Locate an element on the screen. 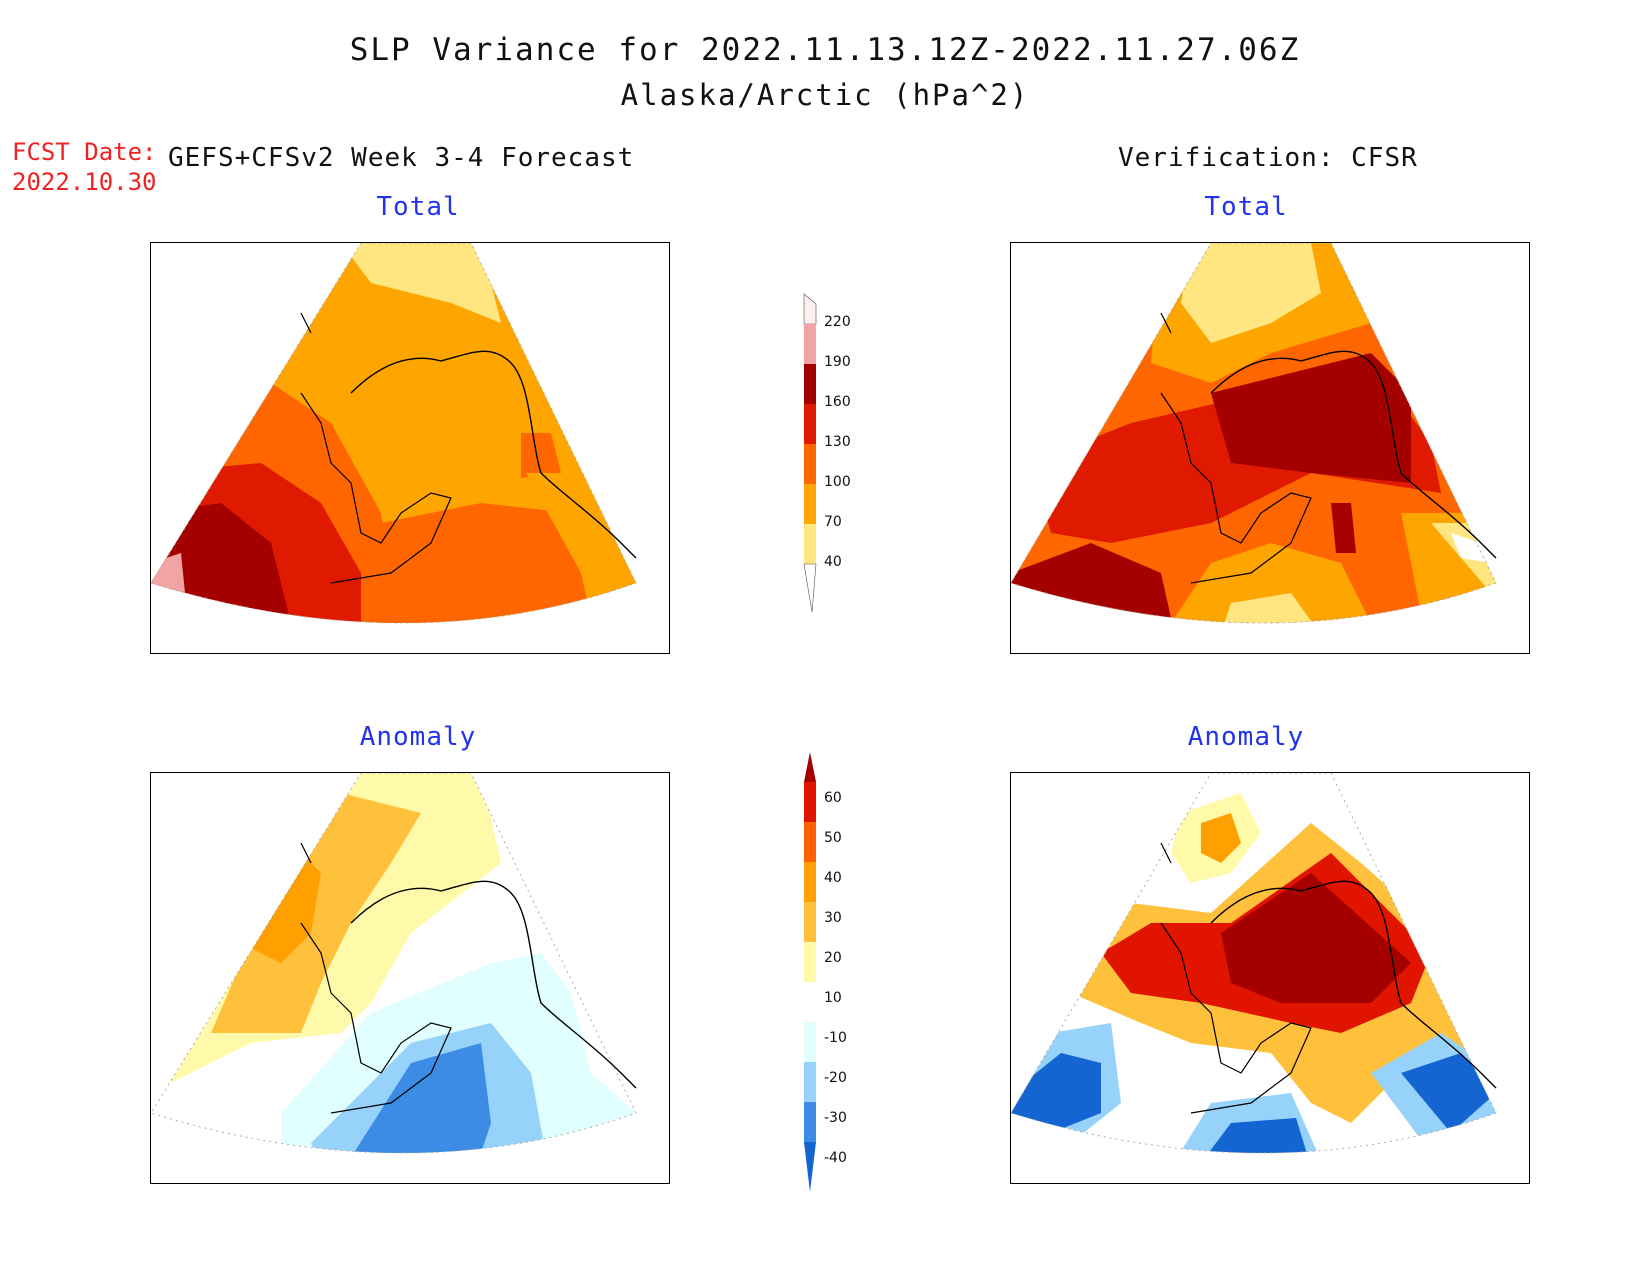  anomaly-colorbar-label: 50 is located at coordinates (833, 838).